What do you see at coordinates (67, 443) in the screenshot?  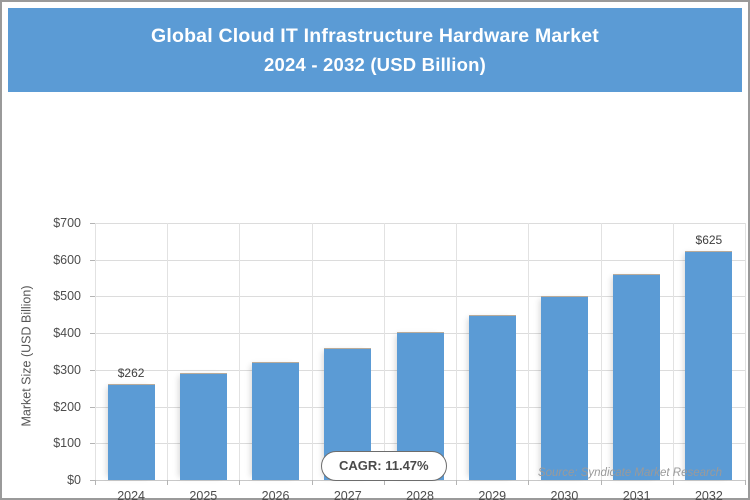 I see `y-tick-label: $100` at bounding box center [67, 443].